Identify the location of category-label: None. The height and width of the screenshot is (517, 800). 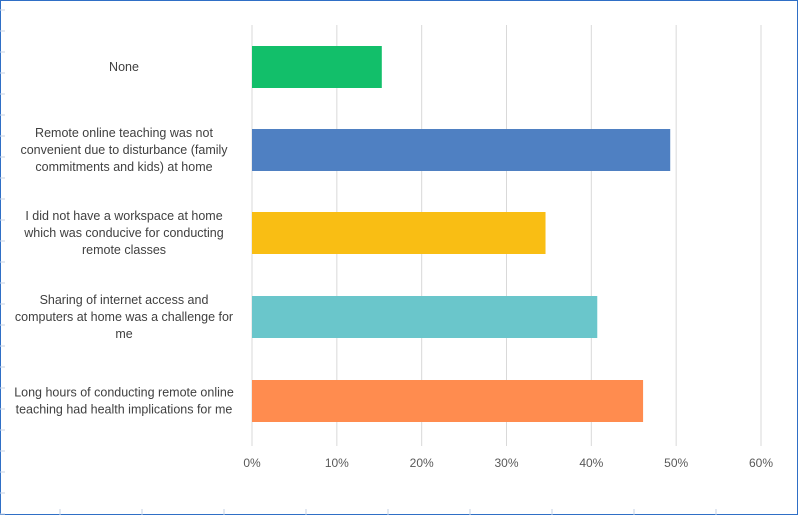
(124, 67).